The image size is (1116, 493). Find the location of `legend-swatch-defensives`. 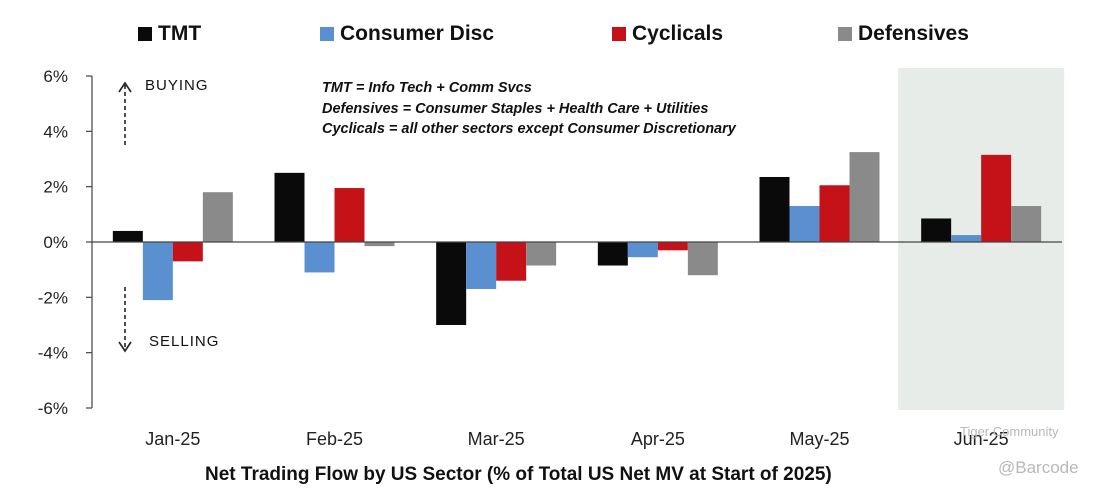

legend-swatch-defensives is located at coordinates (845, 34).